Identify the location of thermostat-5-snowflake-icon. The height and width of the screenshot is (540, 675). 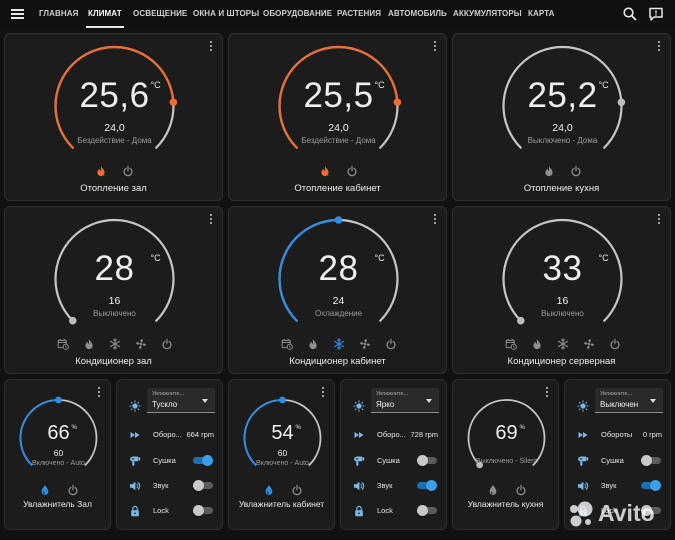
(339, 343).